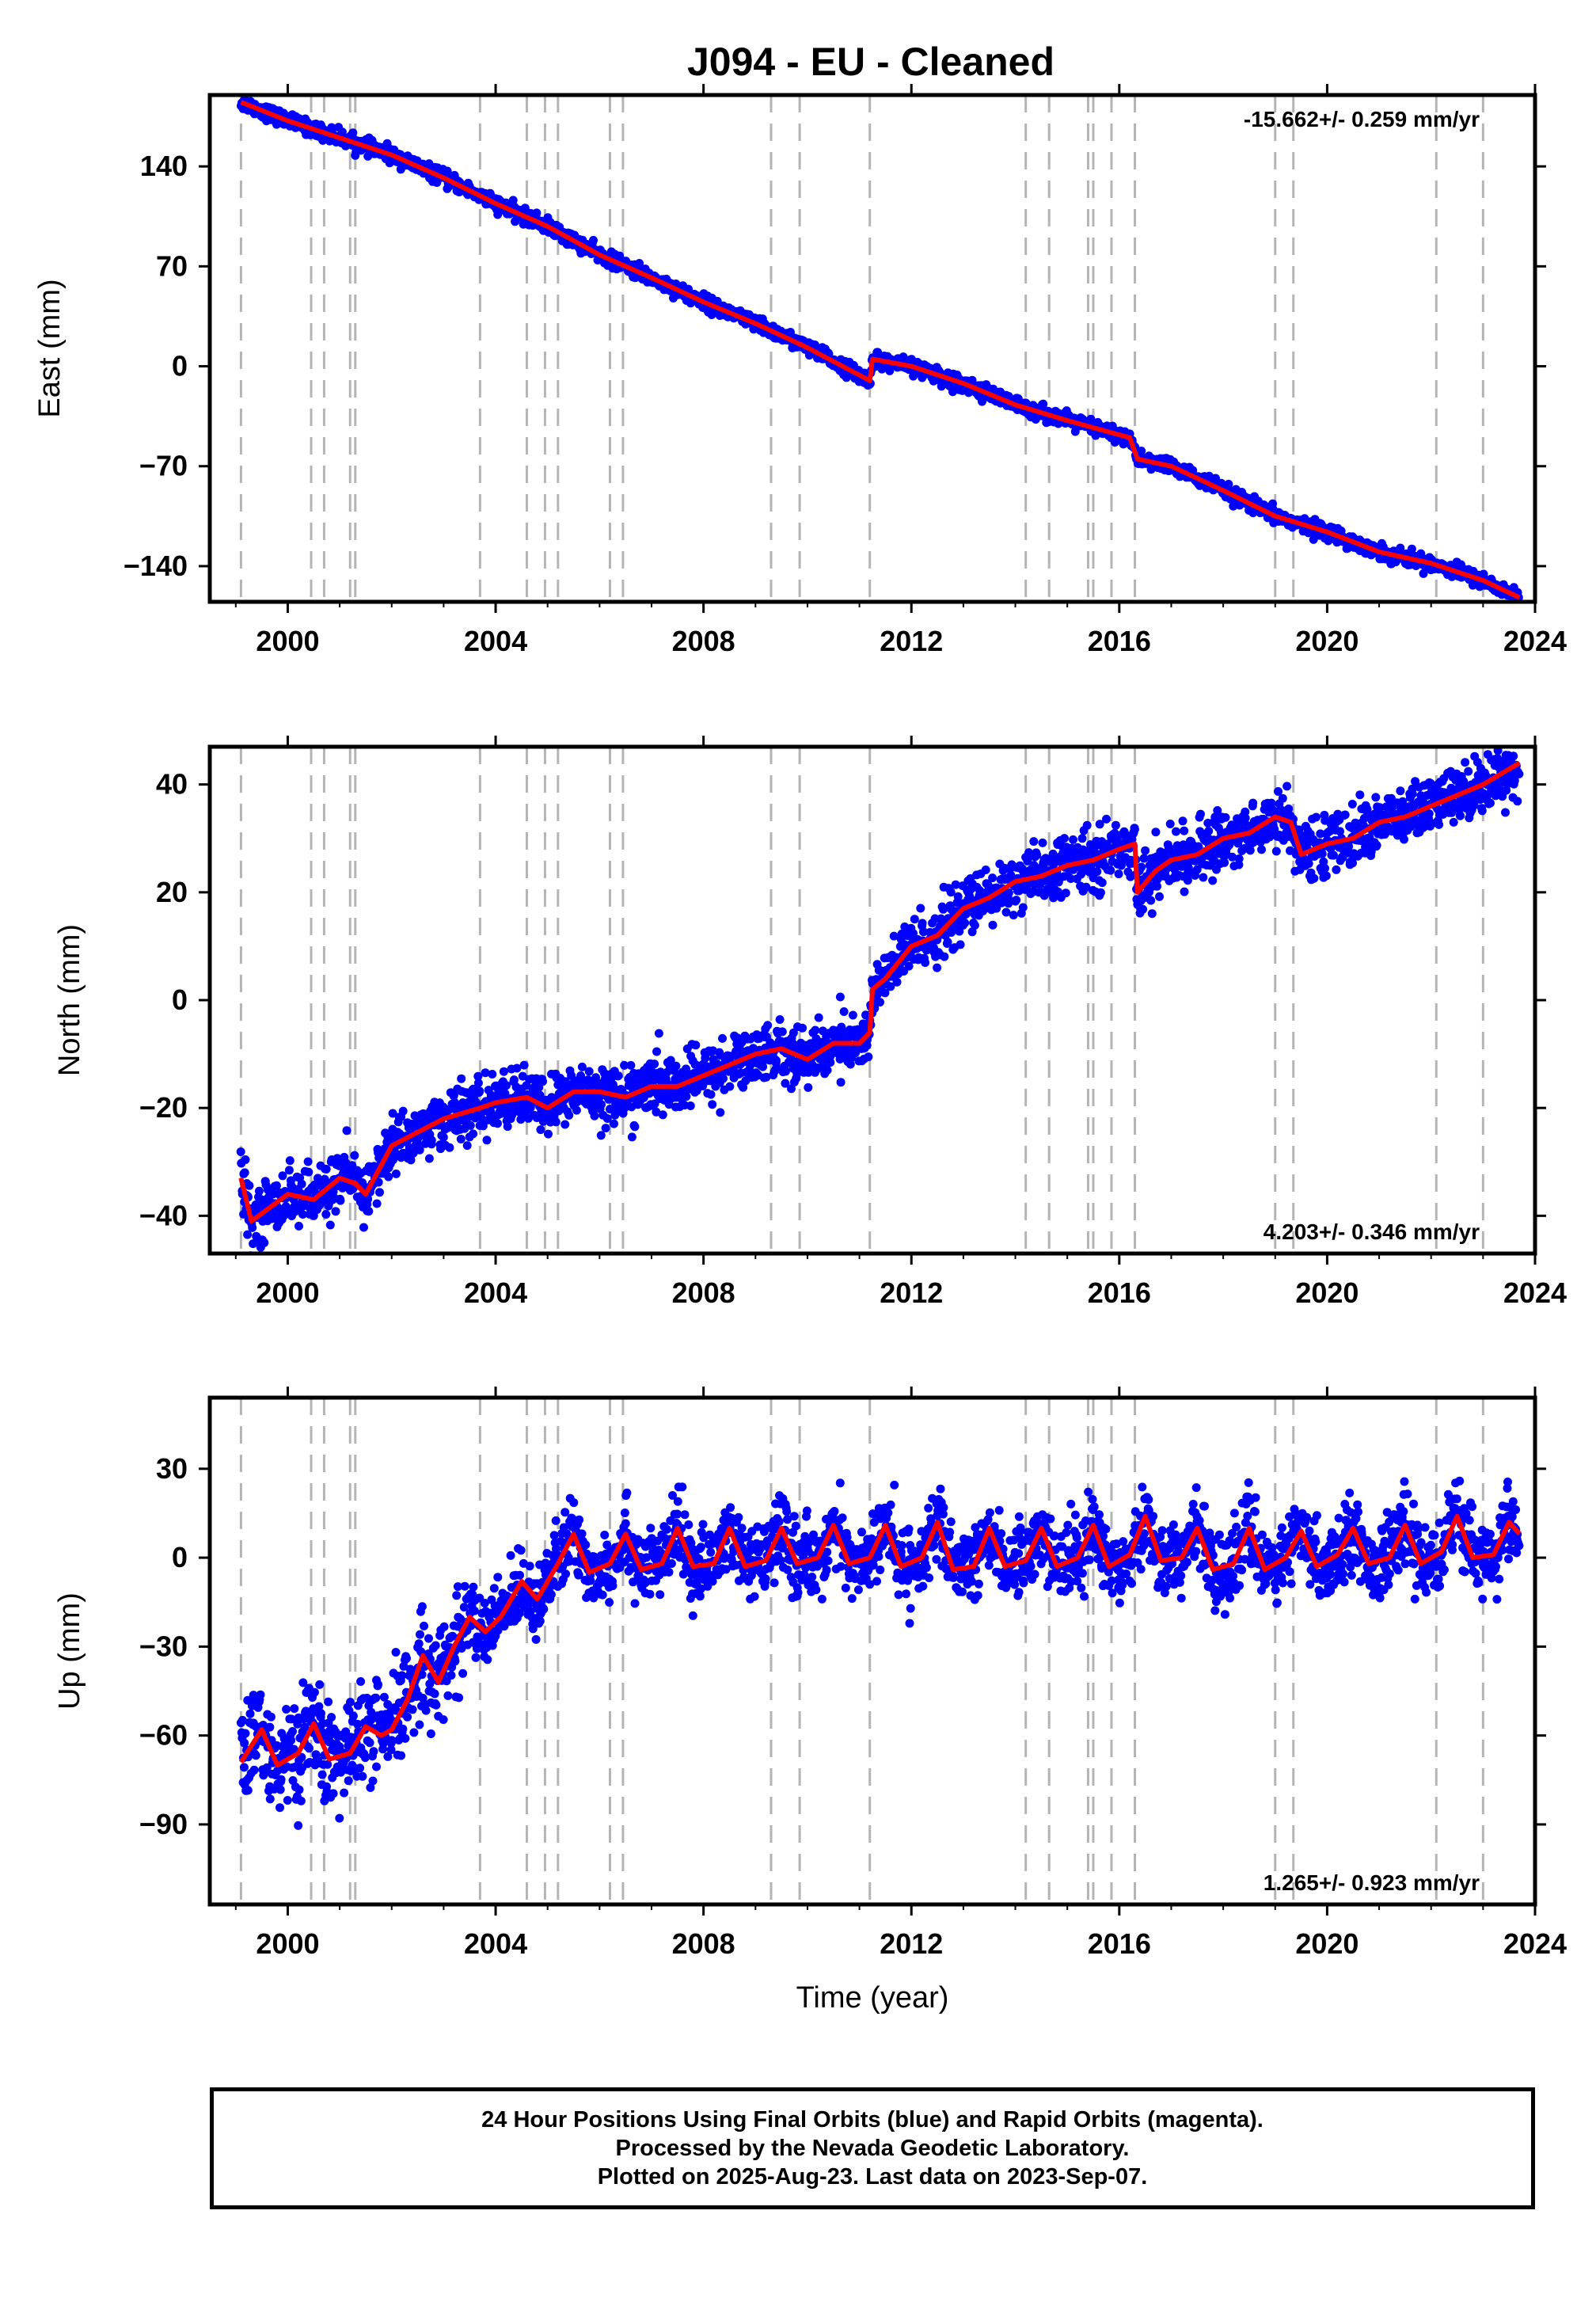 This screenshot has width=1596, height=2298. Describe the element at coordinates (180, 366) in the screenshot. I see `y-tick-label: 0` at that location.